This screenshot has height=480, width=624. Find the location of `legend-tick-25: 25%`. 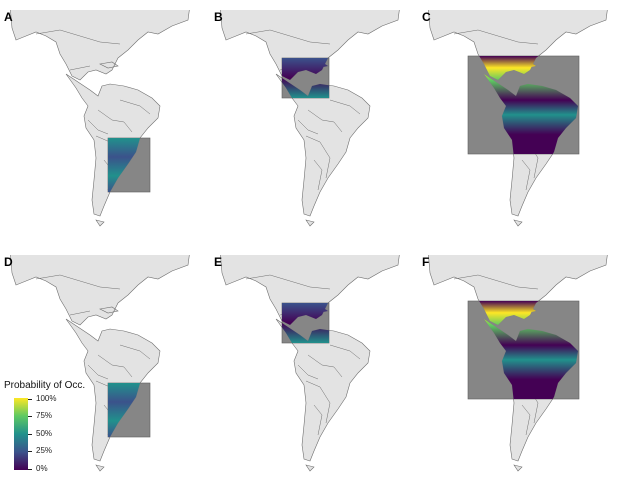

legend-tick-25: 25% is located at coordinates (44, 450).